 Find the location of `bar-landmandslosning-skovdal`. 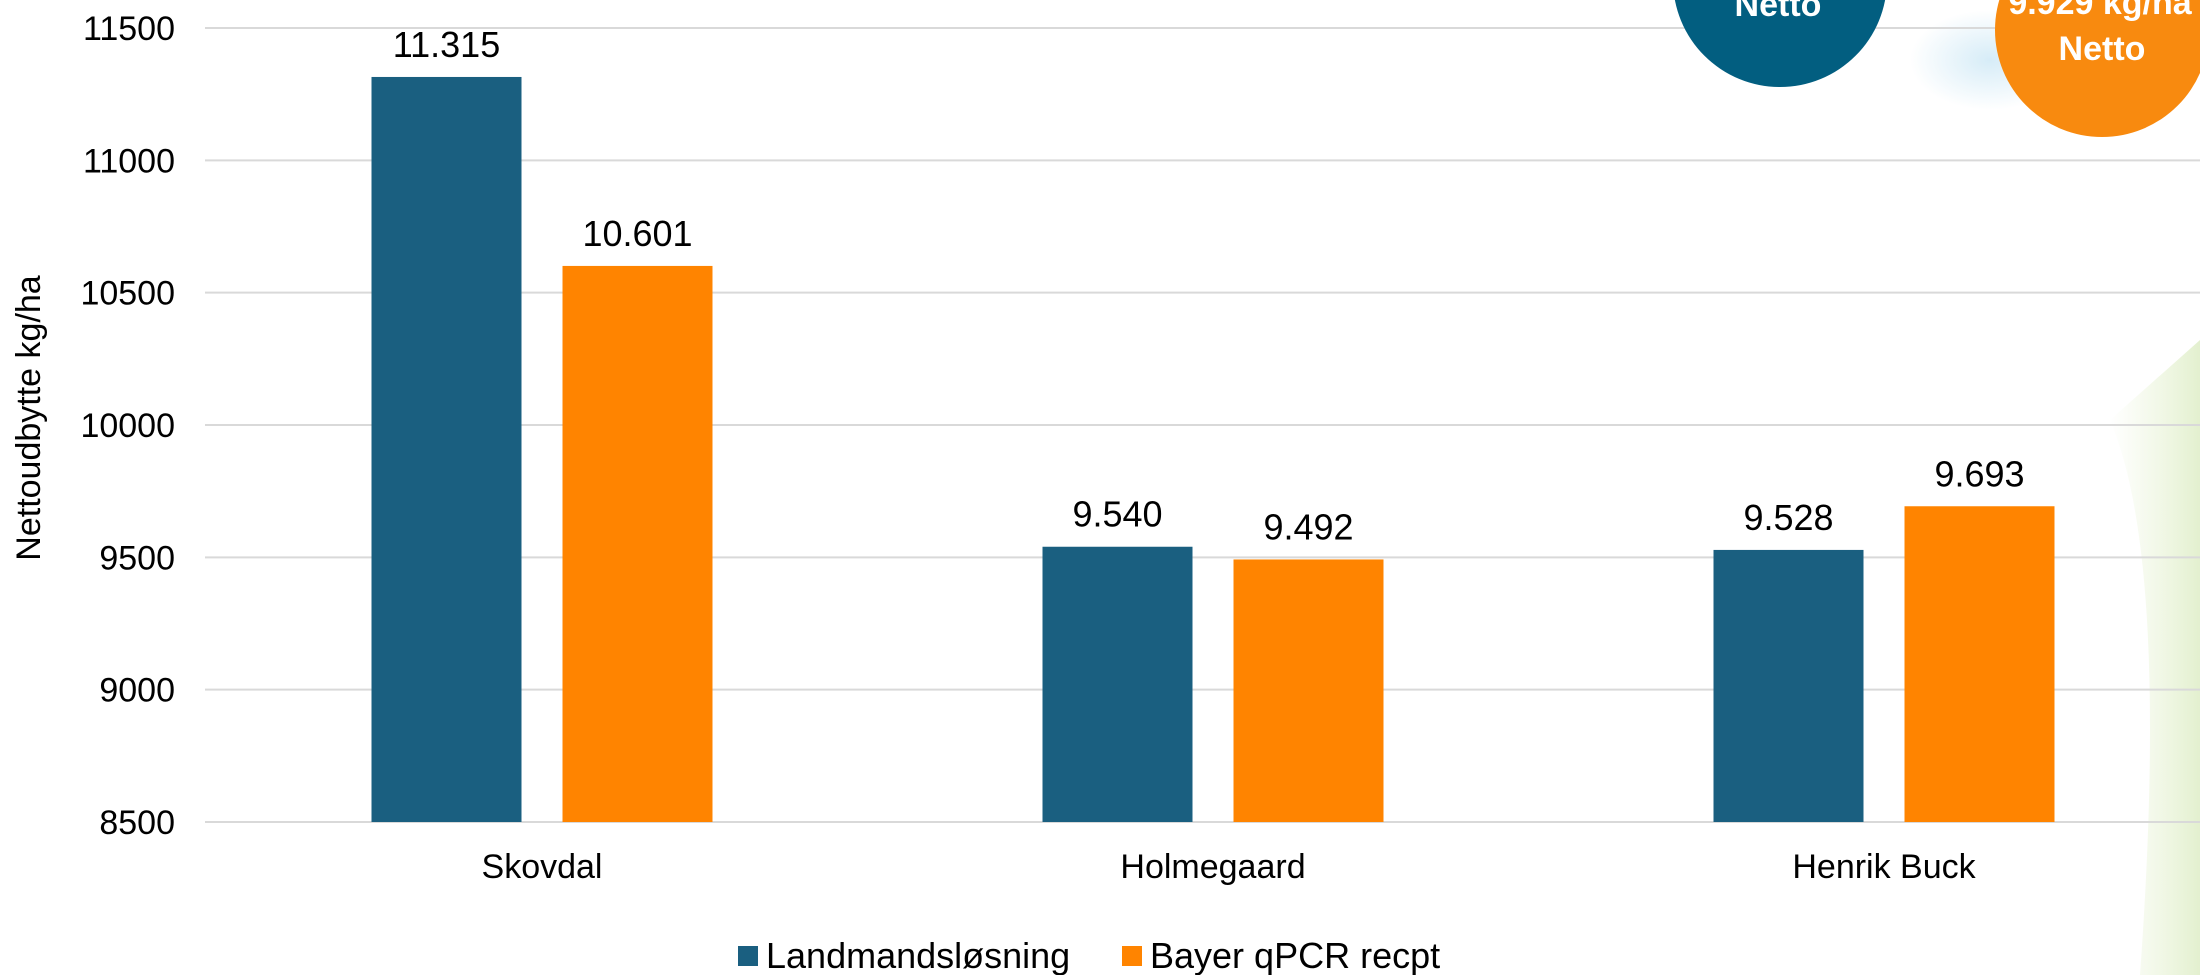

bar-landmandslosning-skovdal is located at coordinates (446, 449).